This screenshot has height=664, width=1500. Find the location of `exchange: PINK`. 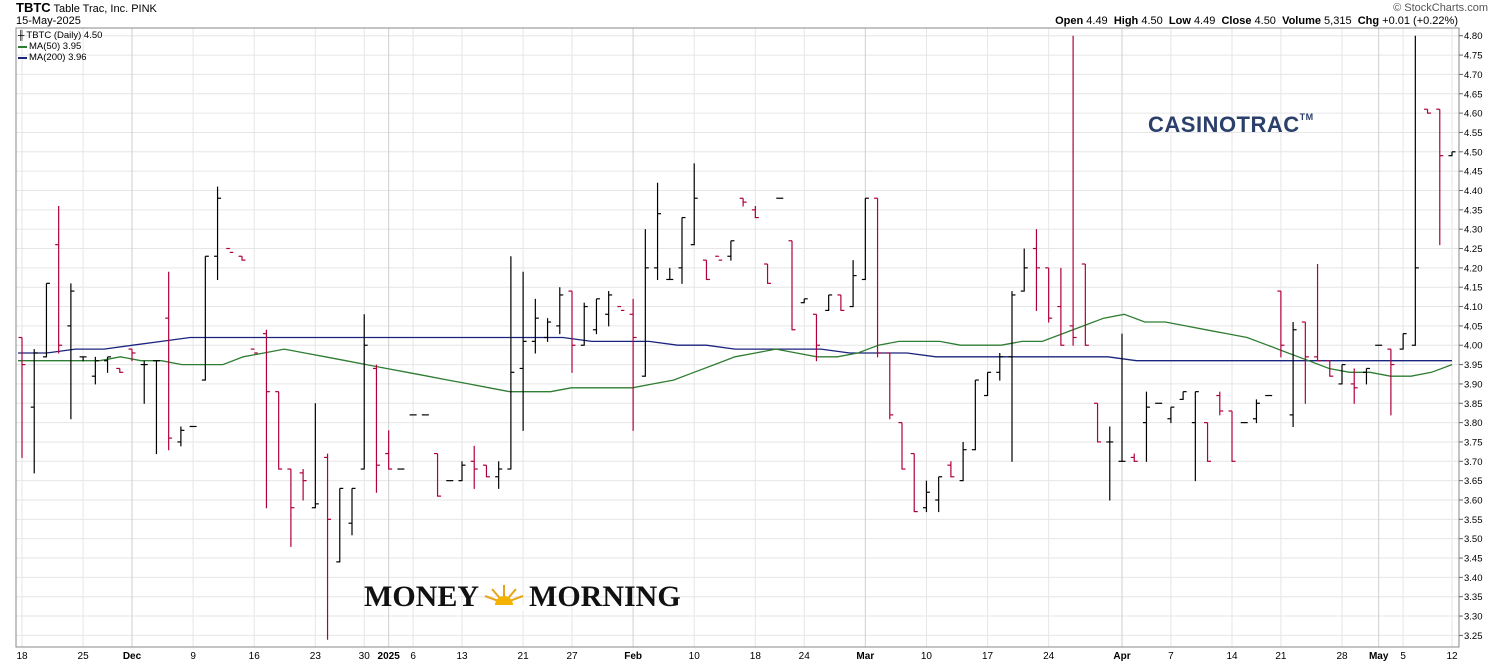

exchange: PINK is located at coordinates (144, 9).